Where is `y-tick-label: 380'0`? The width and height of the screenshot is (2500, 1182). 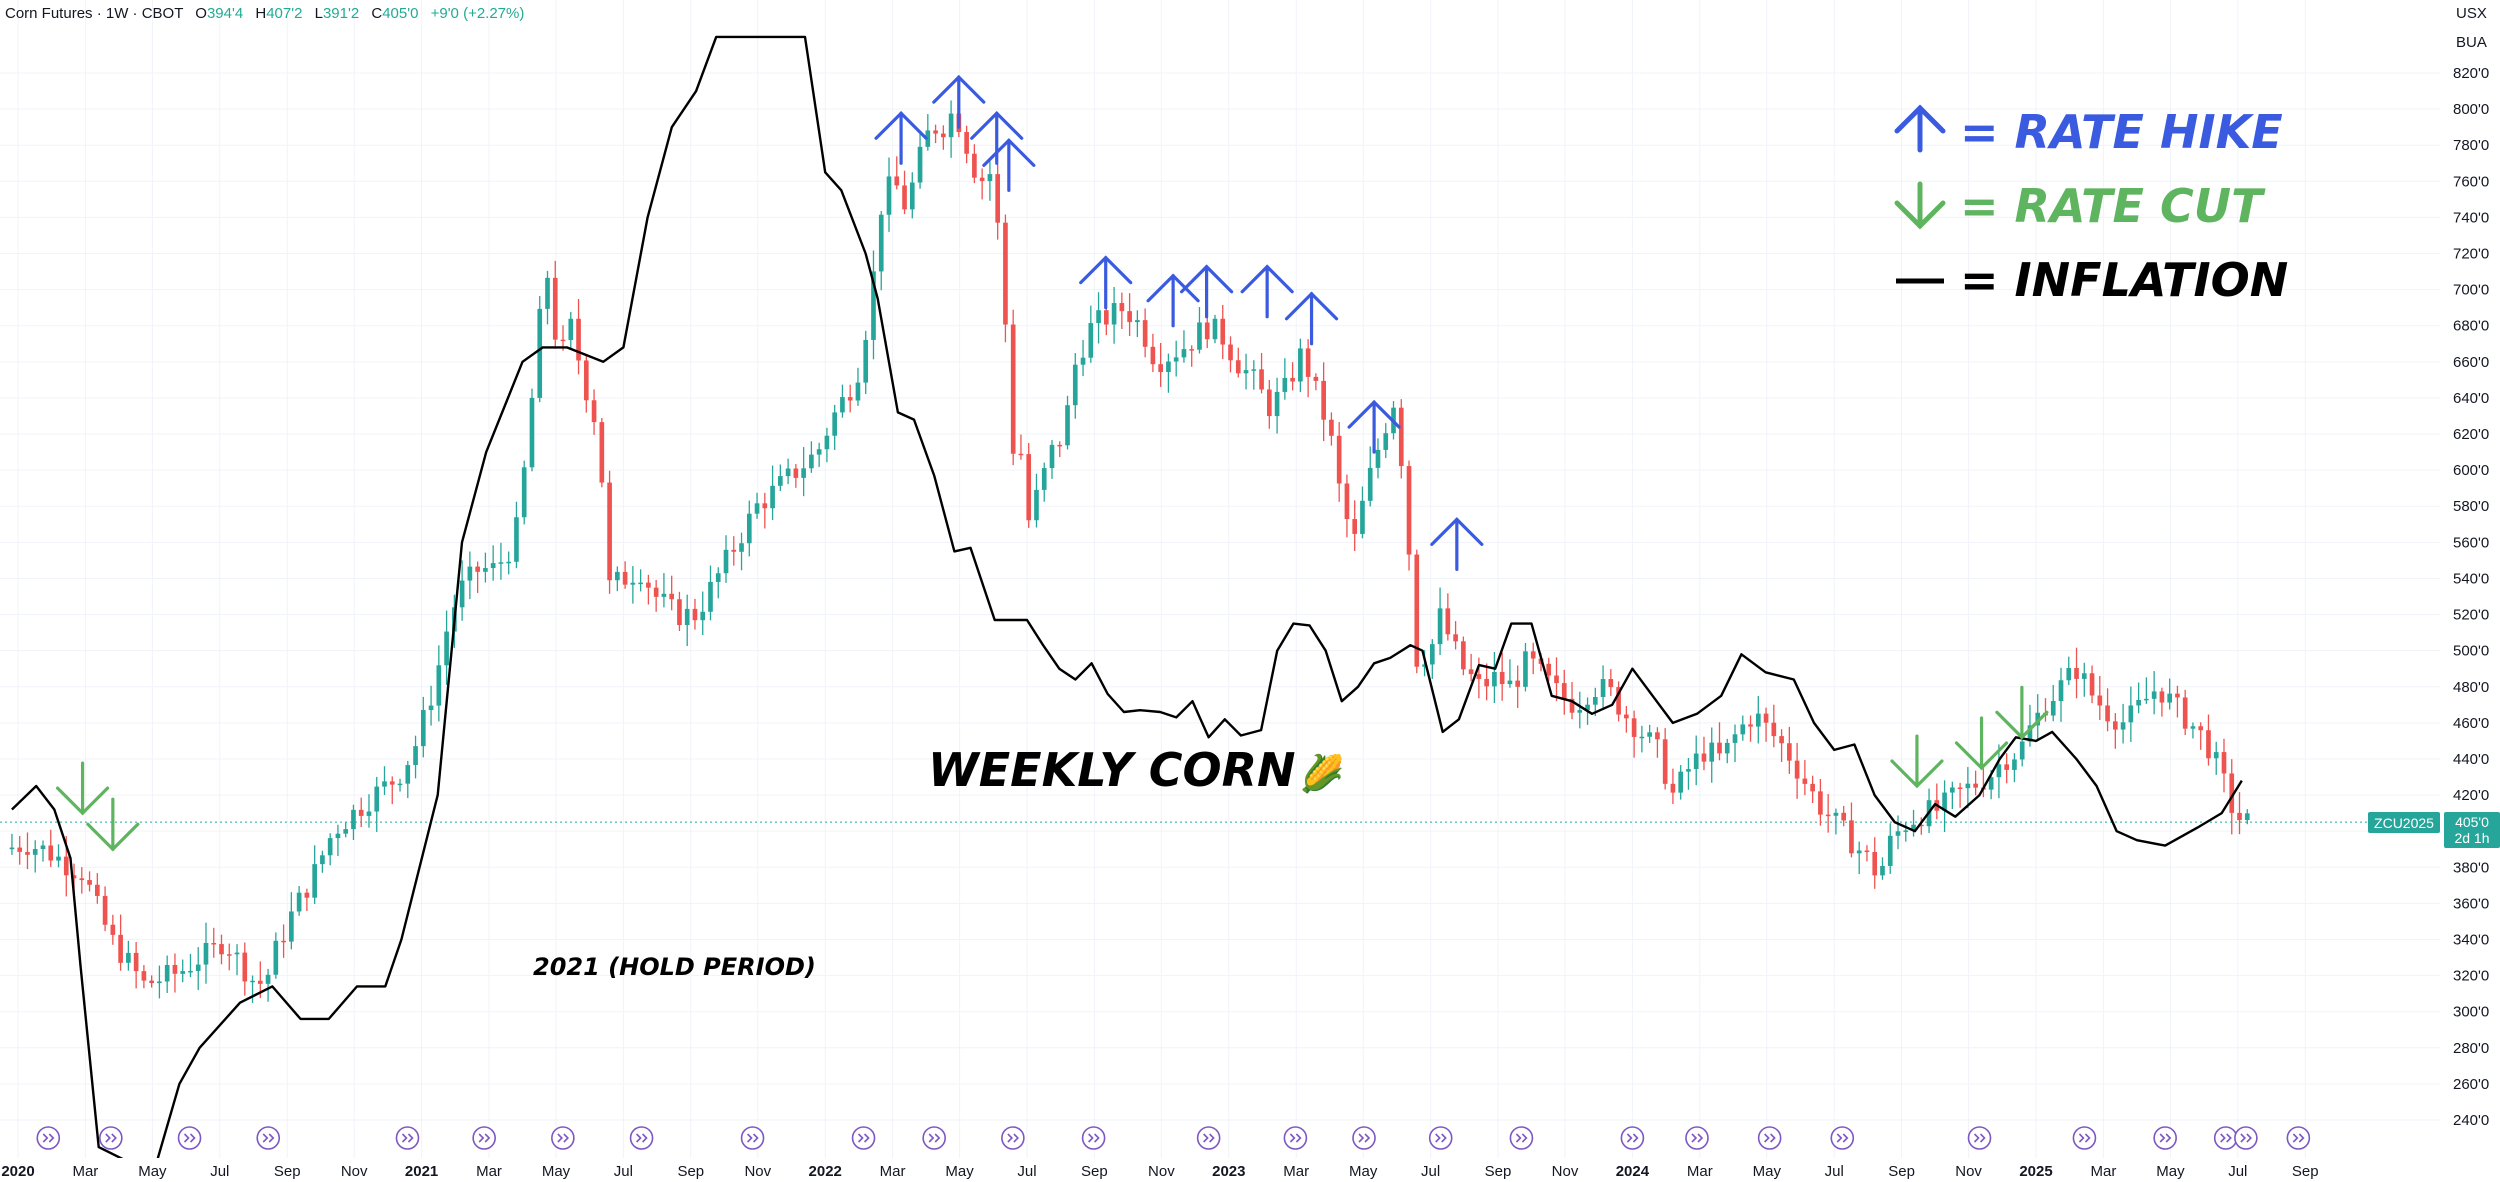
y-tick-label: 380'0 is located at coordinates (2471, 867).